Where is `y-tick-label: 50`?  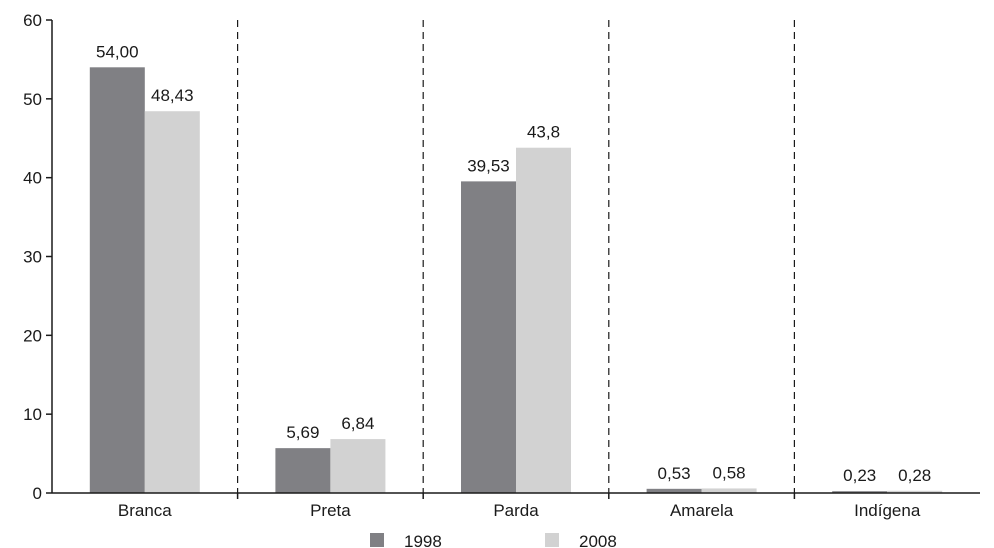 y-tick-label: 50 is located at coordinates (32, 99).